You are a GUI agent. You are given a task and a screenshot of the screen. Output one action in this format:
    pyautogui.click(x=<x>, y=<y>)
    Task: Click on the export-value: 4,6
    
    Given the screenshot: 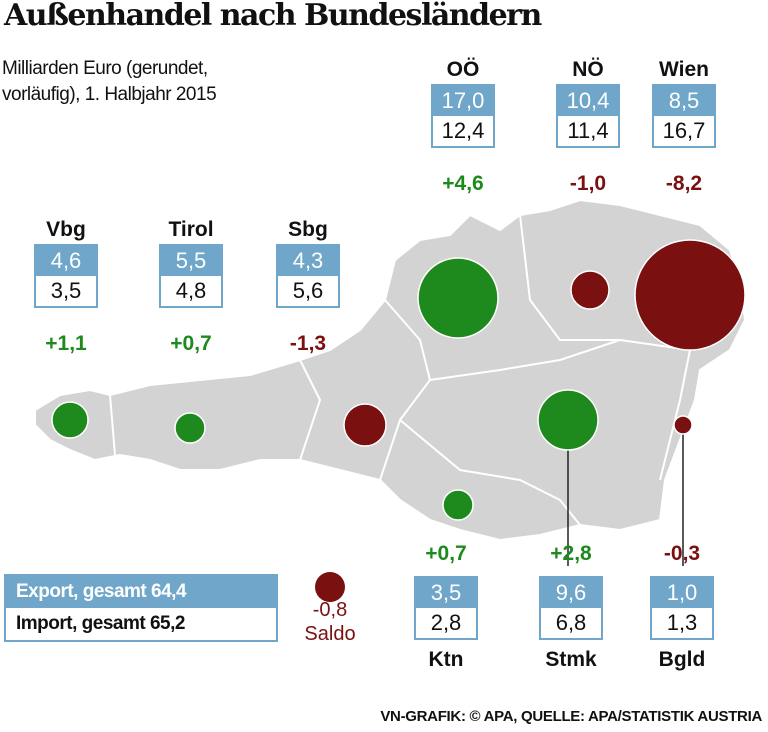 What is the action you would take?
    pyautogui.click(x=66, y=261)
    